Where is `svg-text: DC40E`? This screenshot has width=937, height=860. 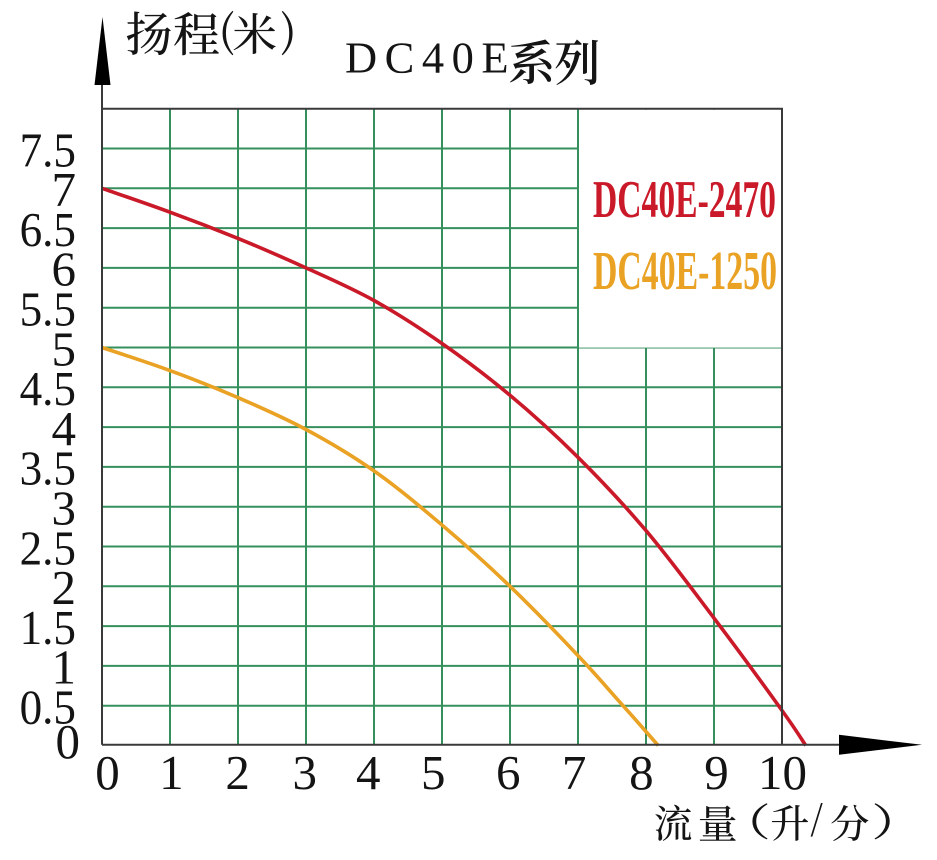 svg-text: DC40E is located at coordinates (427, 58).